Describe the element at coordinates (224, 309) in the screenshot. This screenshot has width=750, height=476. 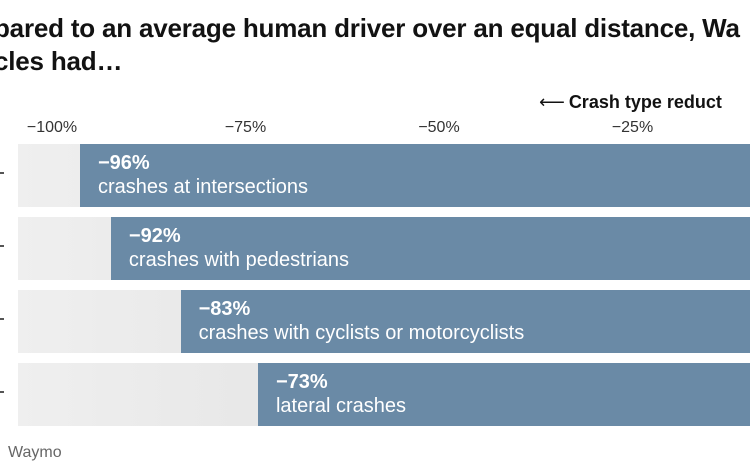
I see `bar-value-label: −83%` at that location.